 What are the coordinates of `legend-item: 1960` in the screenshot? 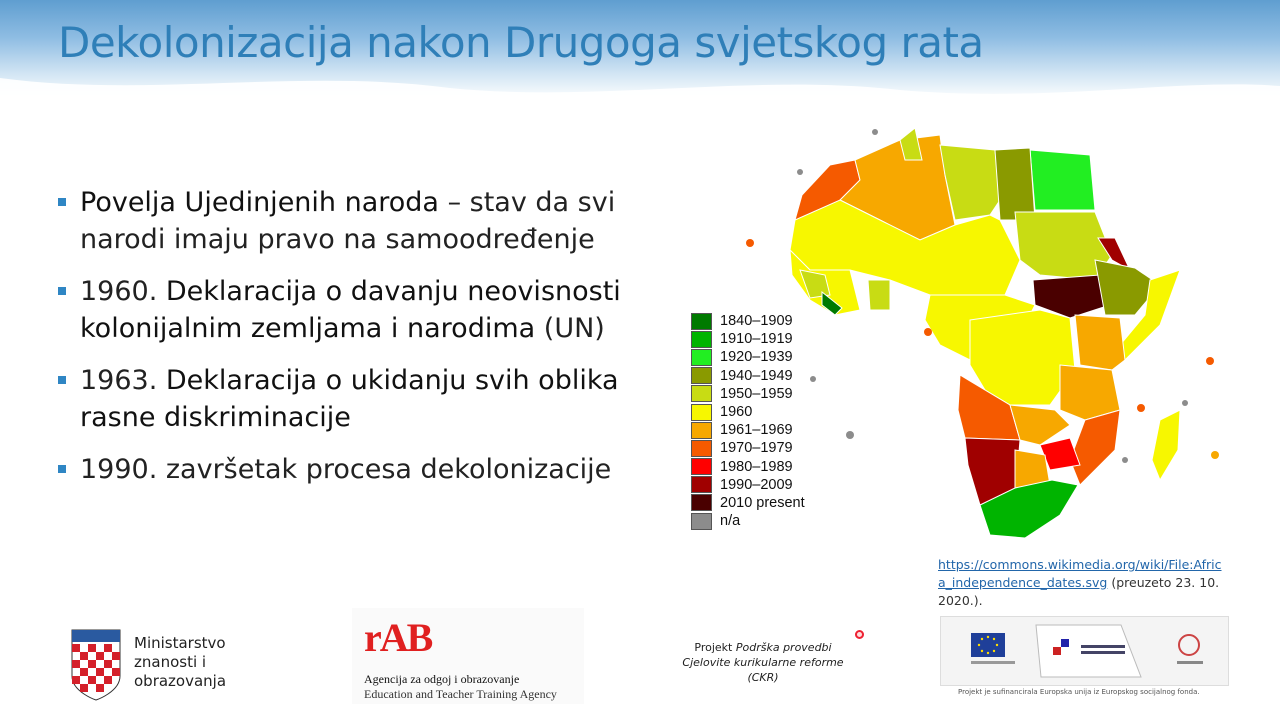 It's located at (748, 412).